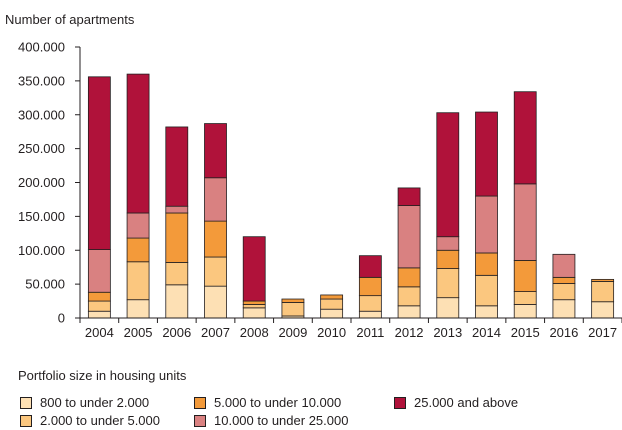 Image resolution: width=622 pixels, height=430 pixels. Describe the element at coordinates (278, 402) in the screenshot. I see `legend-label: 5.000 to under 10.000` at that location.